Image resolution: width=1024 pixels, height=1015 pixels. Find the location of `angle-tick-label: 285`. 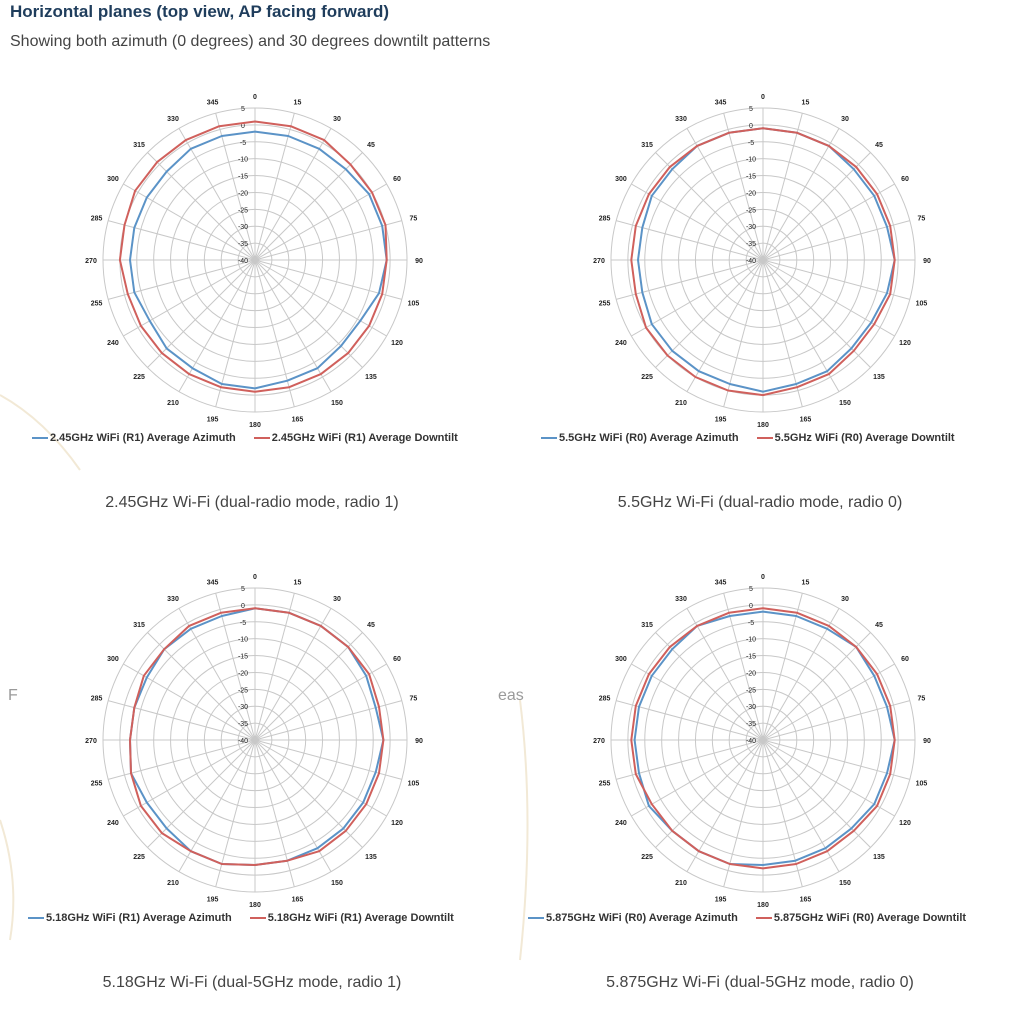

angle-tick-label: 285 is located at coordinates (97, 699).